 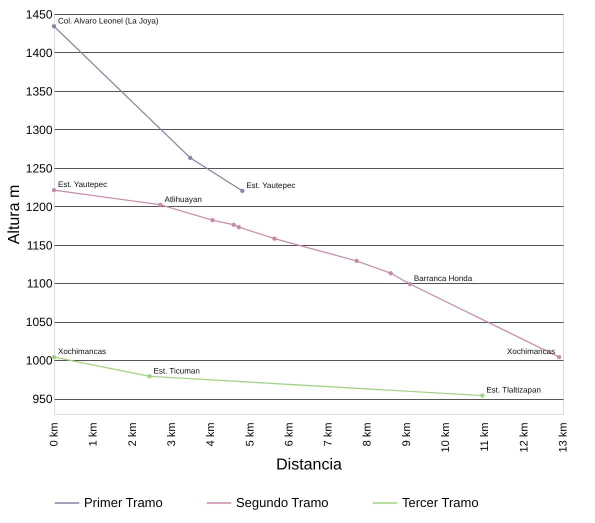 What do you see at coordinates (39, 207) in the screenshot?
I see `y-tick-label: 1200` at bounding box center [39, 207].